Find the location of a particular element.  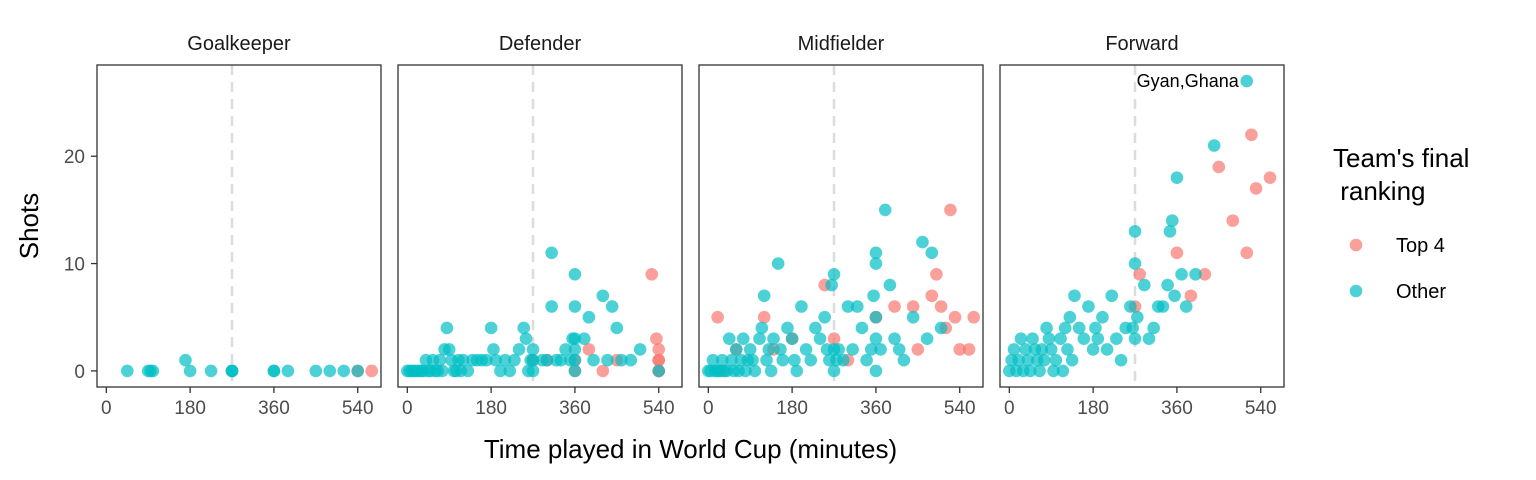

legend-key-top4 is located at coordinates (1356, 245).